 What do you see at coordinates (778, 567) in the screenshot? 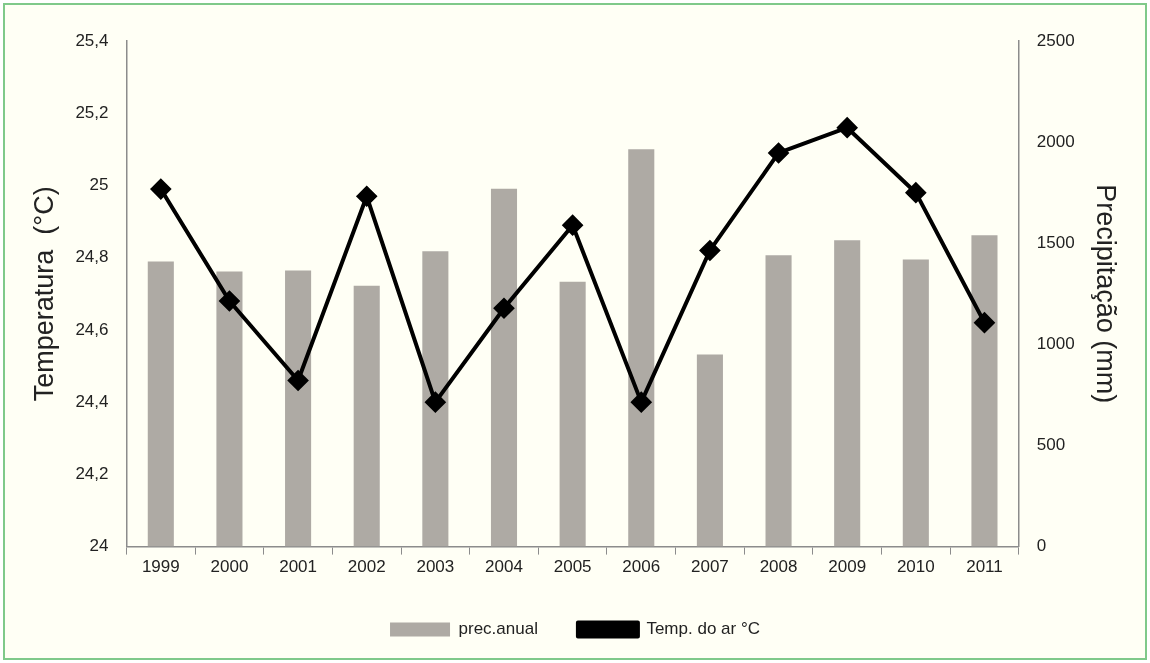
I see `x-tick-label: 2008` at bounding box center [778, 567].